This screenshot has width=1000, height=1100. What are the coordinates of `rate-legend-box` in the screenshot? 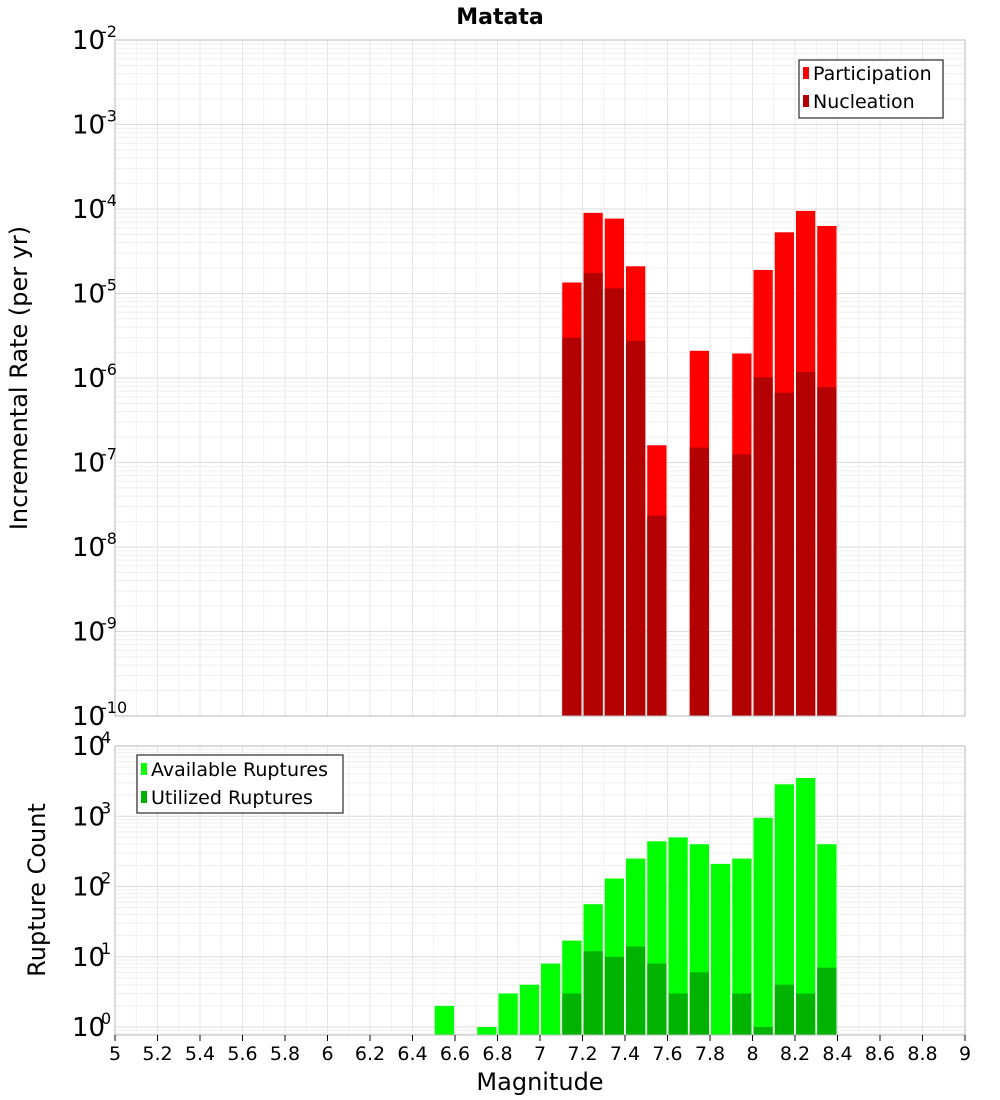 It's located at (871, 89).